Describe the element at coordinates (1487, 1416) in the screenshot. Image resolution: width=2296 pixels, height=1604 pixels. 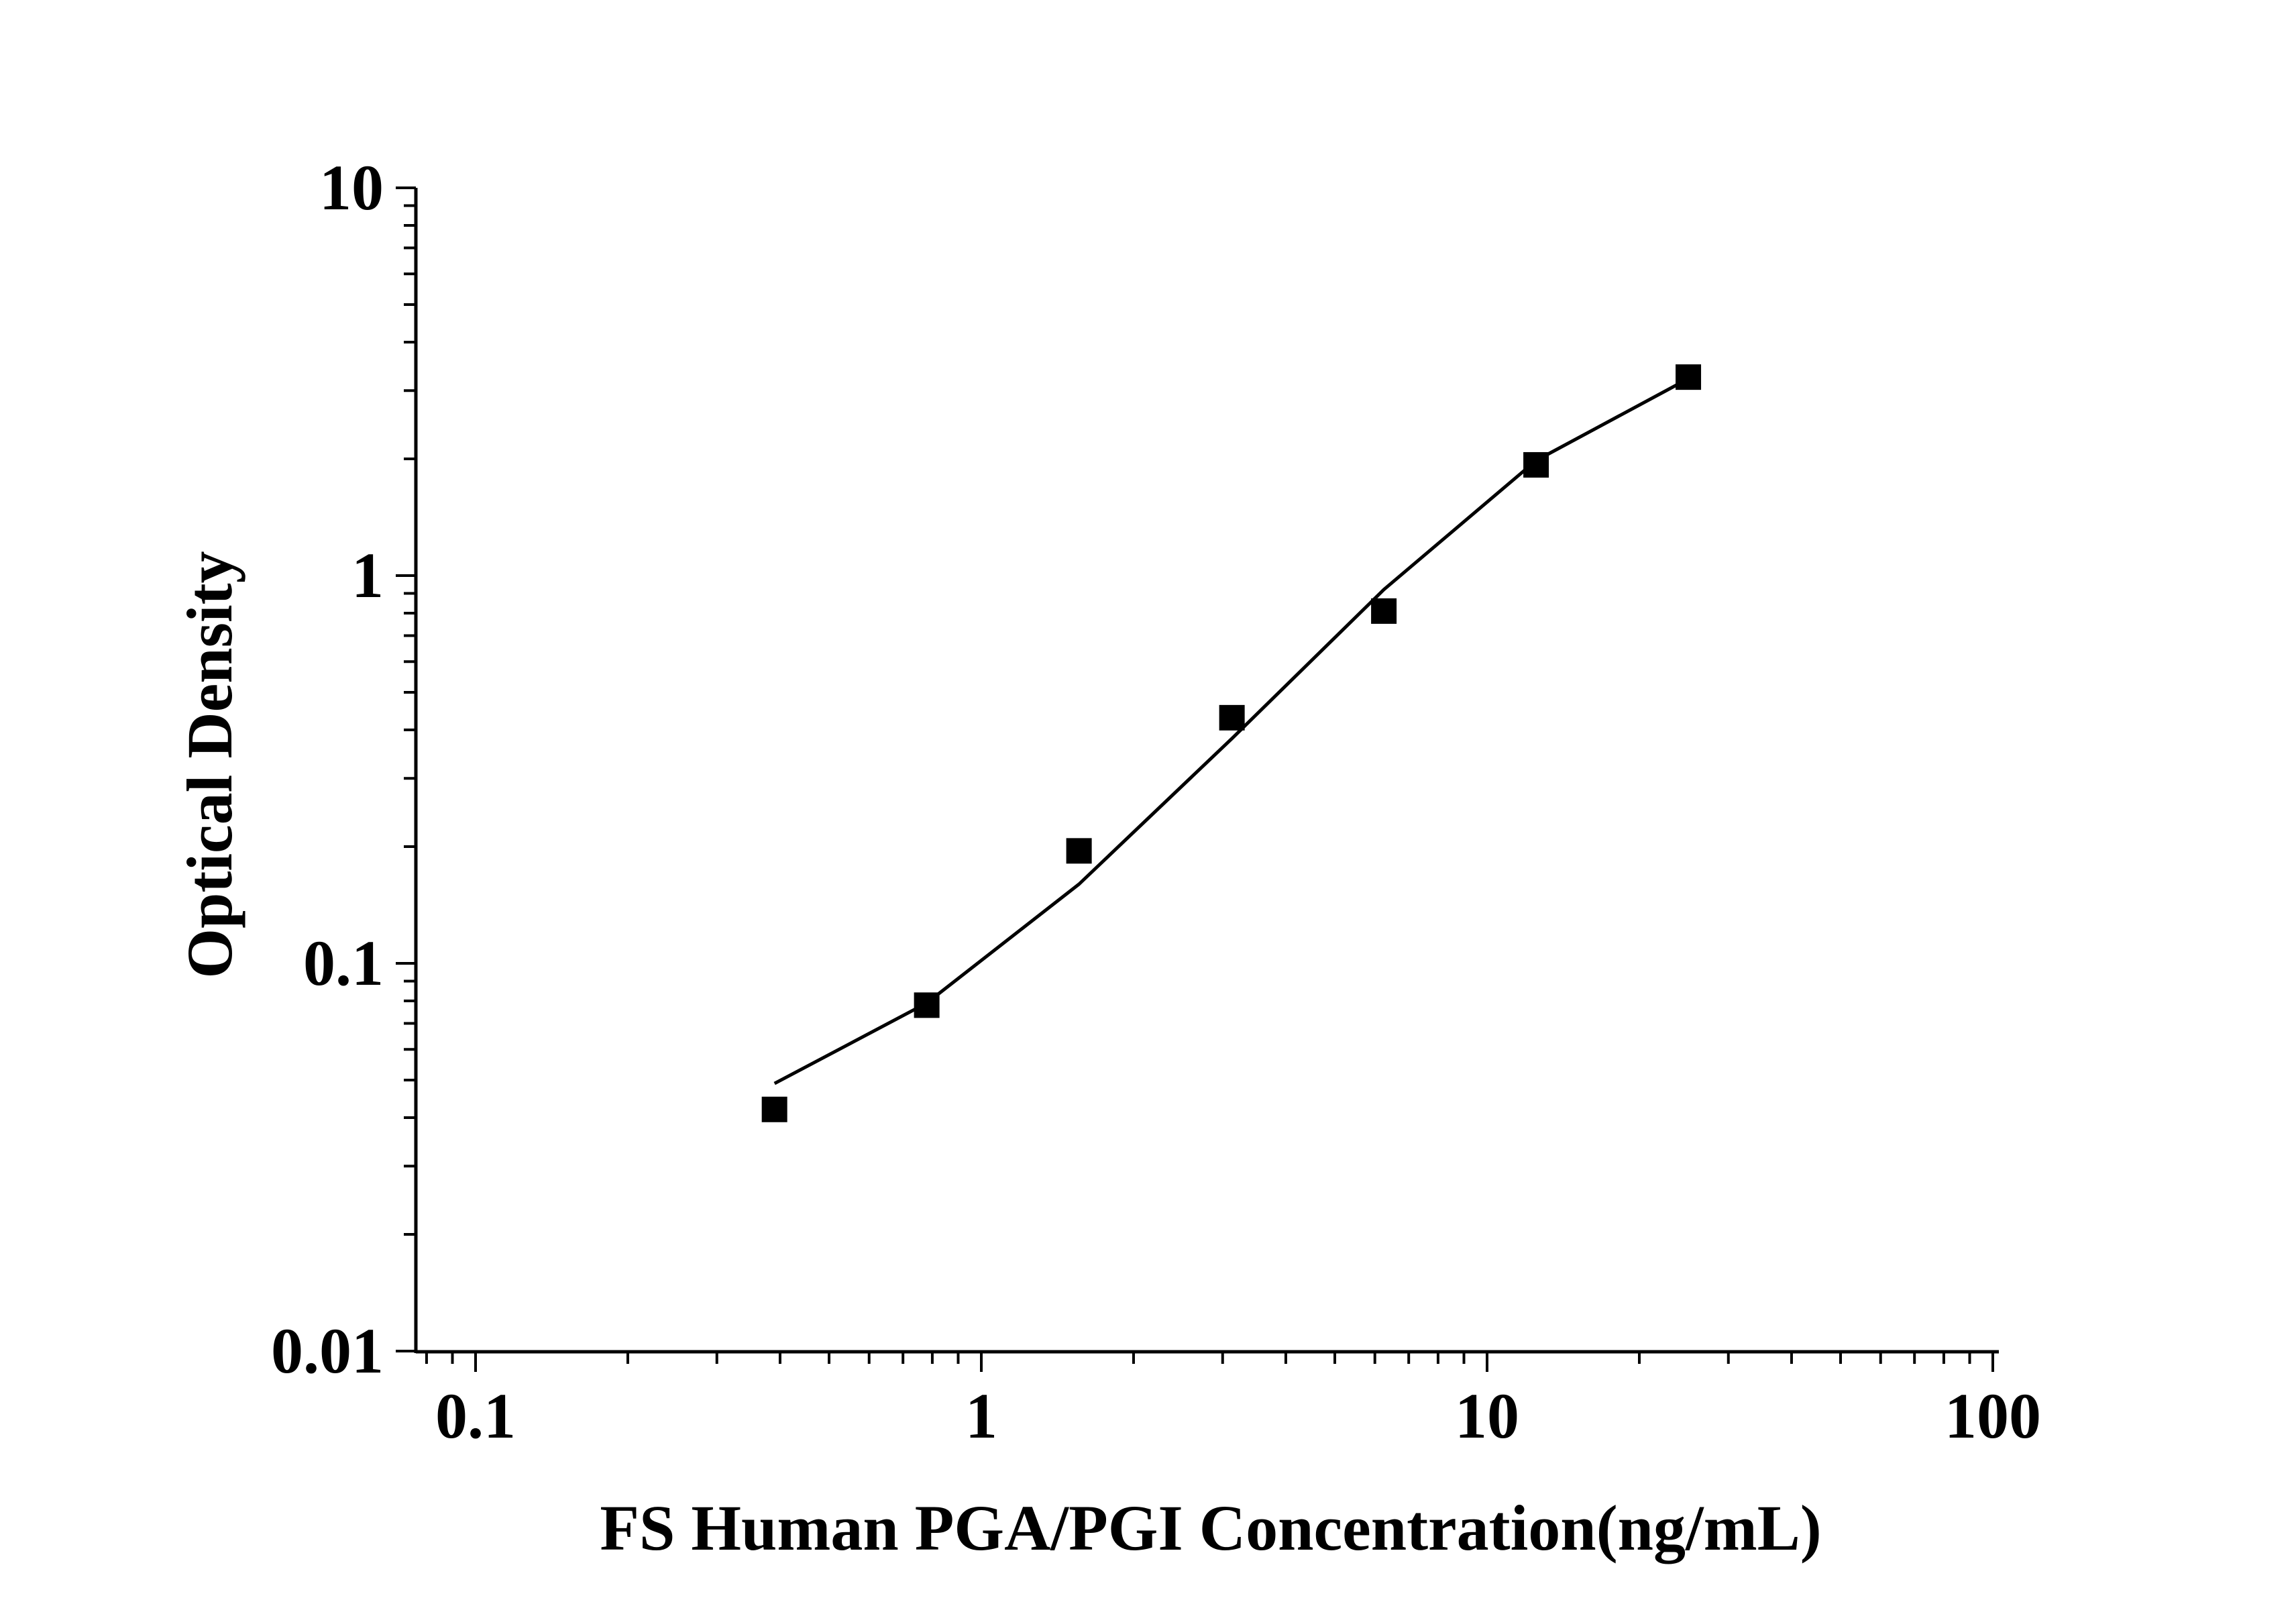
I see `x-tick-label: 10` at that location.